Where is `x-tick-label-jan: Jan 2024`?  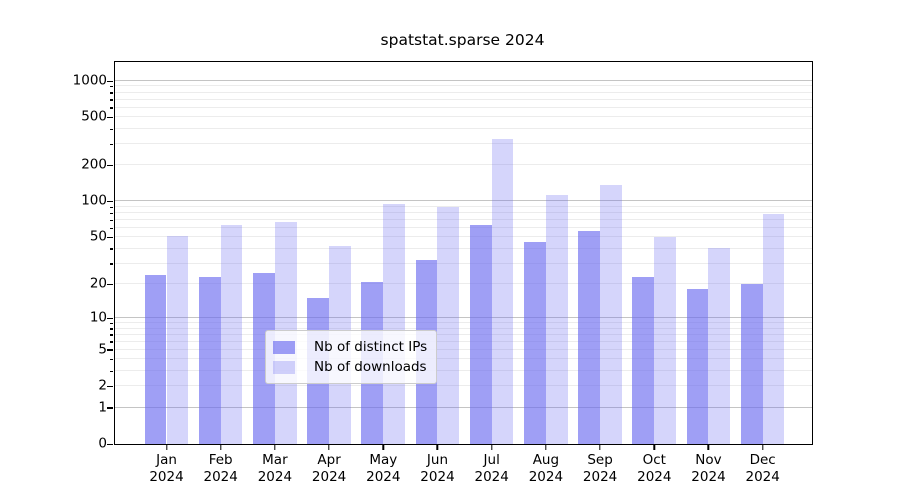
x-tick-label-jan: Jan 2024 is located at coordinates (166, 469).